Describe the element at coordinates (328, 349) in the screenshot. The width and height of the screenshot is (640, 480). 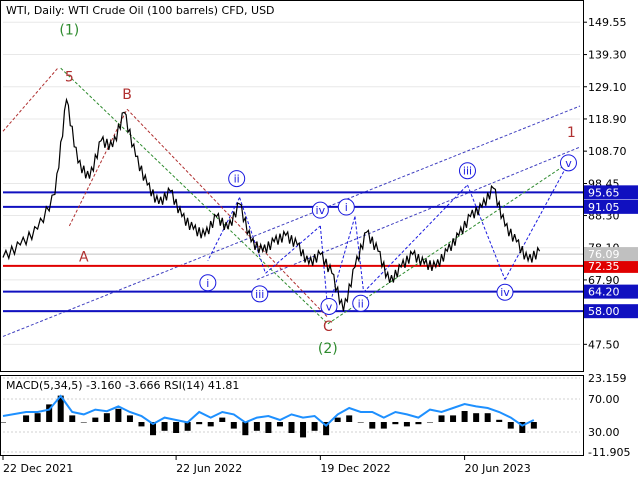
I see `wave-label: (2)` at that location.